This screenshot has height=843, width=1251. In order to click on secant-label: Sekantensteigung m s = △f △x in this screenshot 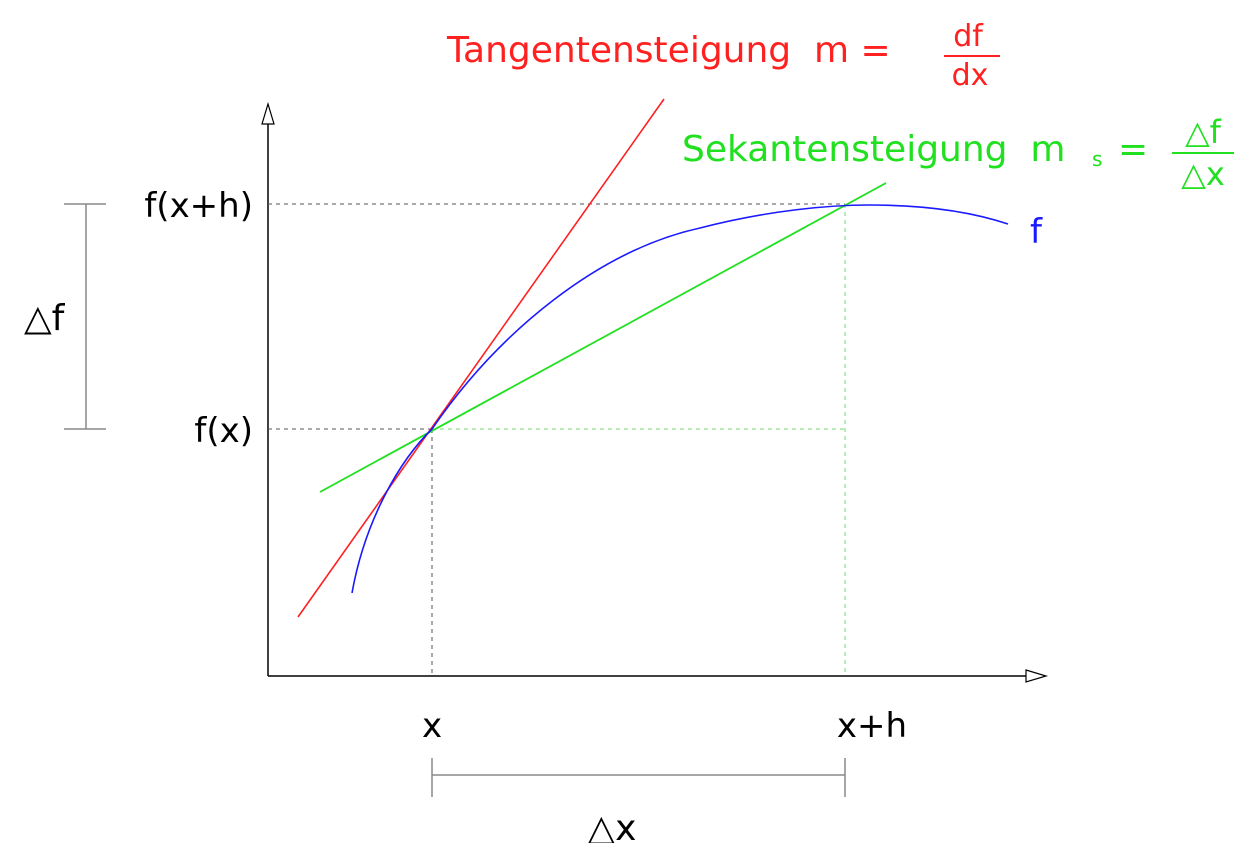, I will do `click(958, 153)`.